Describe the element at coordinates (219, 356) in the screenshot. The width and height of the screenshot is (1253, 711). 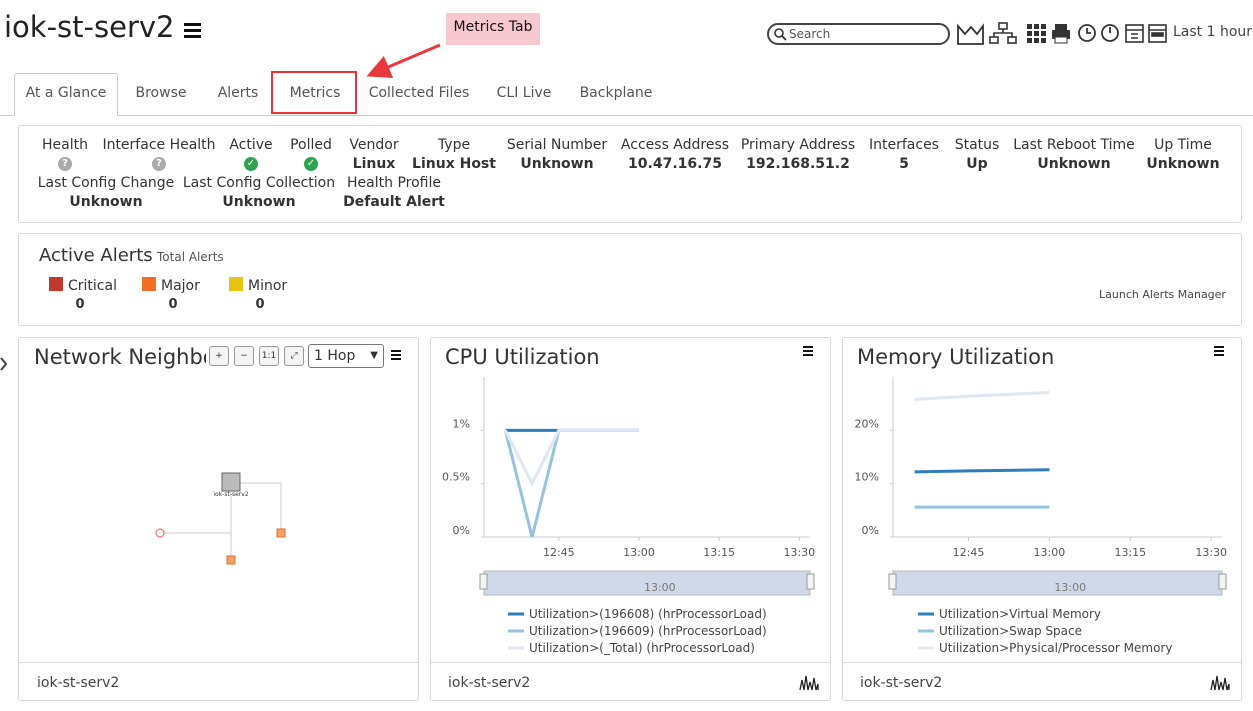
I see `zoom-in-button: +` at that location.